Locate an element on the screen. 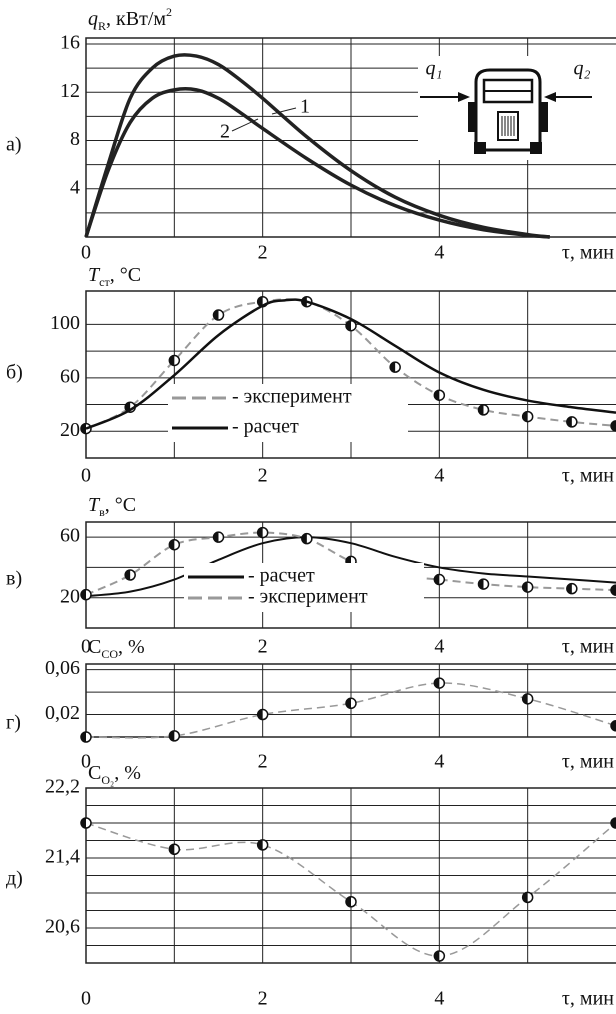 Image resolution: width=616 pixels, height=1014 pixels. y-axis-label-part: ст is located at coordinates (104, 282).